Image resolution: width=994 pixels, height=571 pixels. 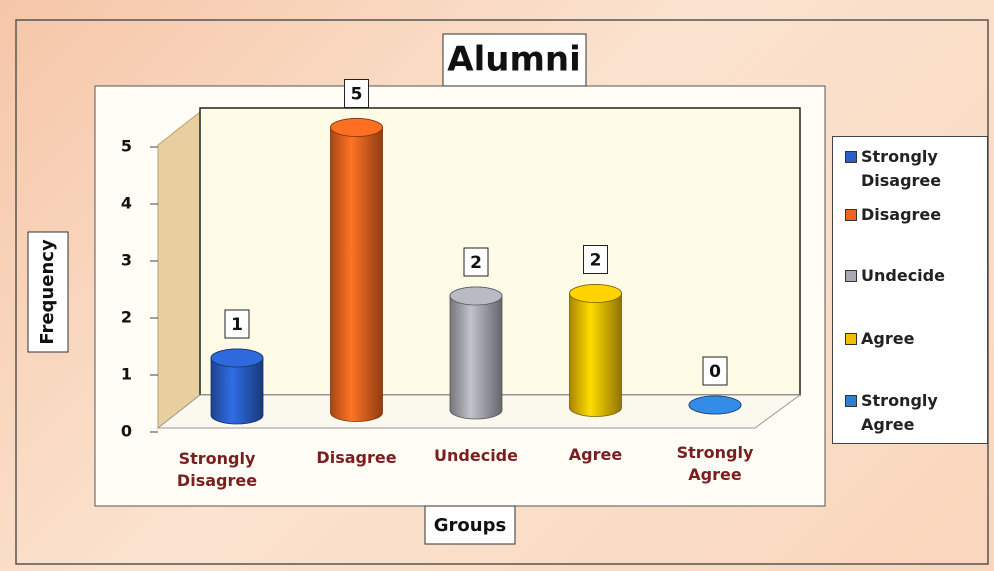 What do you see at coordinates (179, 270) in the screenshot?
I see `side-wall` at bounding box center [179, 270].